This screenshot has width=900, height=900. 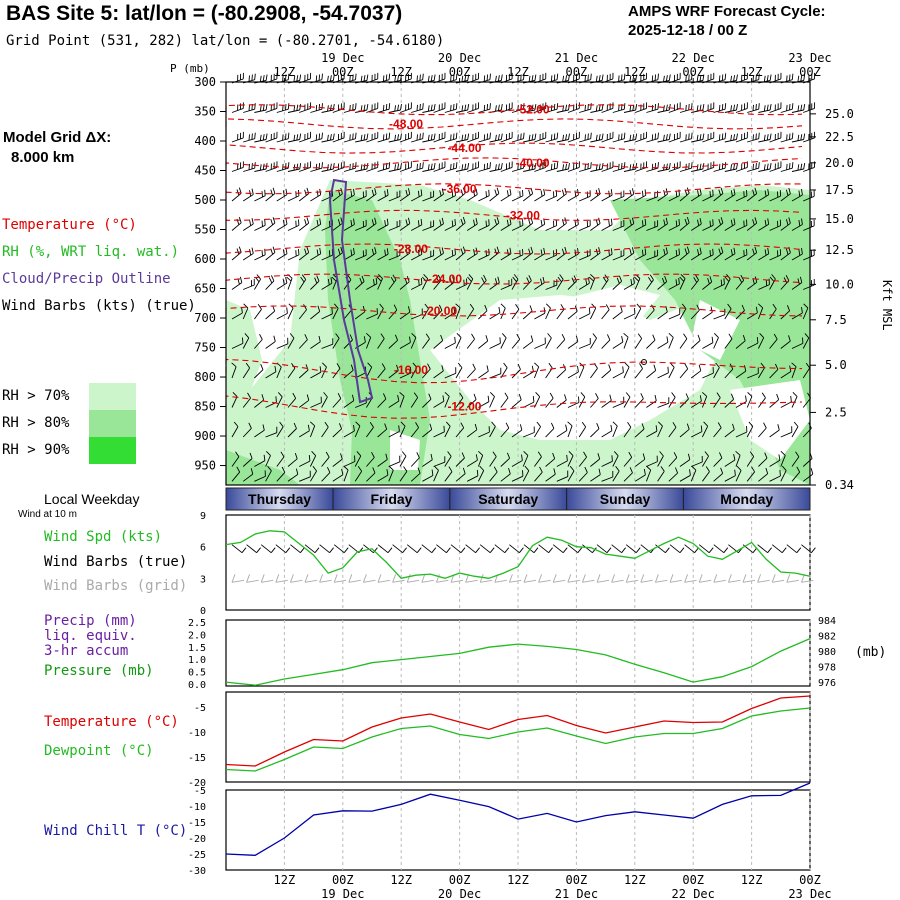 I want to click on bottom-date-label: 20 Dec, so click(x=459, y=893).